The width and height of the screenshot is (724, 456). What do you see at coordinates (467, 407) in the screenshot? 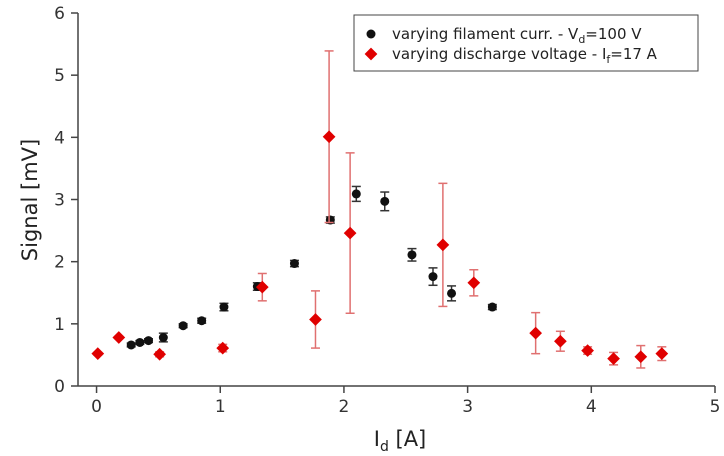
I see `x-tick-label: 3` at bounding box center [467, 407].